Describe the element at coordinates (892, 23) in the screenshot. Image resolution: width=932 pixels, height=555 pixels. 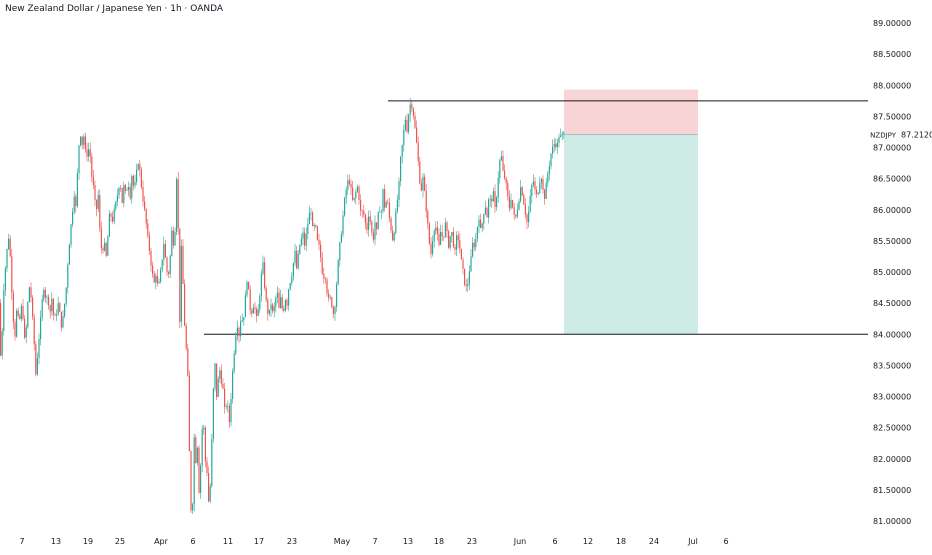
I see `y-tick-label: 89.00000` at that location.